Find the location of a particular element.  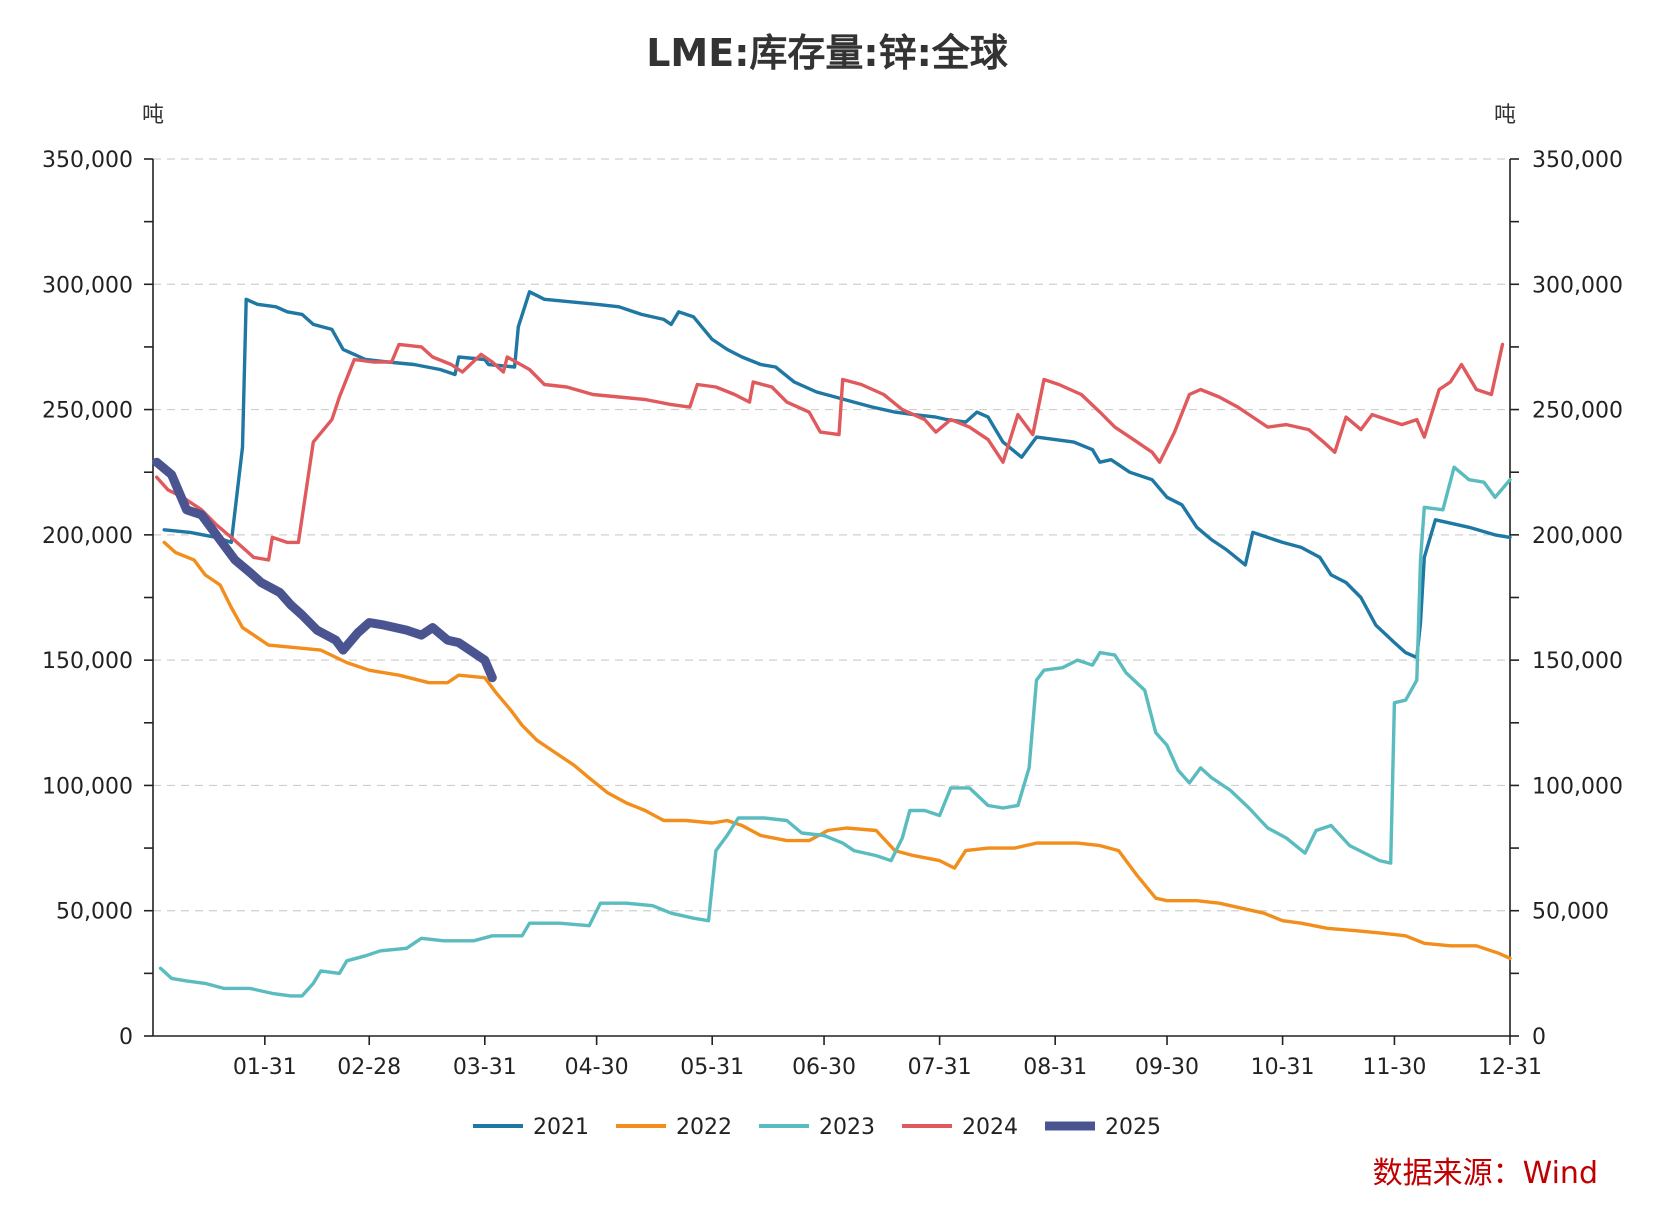

left-tick-label: 250,000 is located at coordinates (87, 411).